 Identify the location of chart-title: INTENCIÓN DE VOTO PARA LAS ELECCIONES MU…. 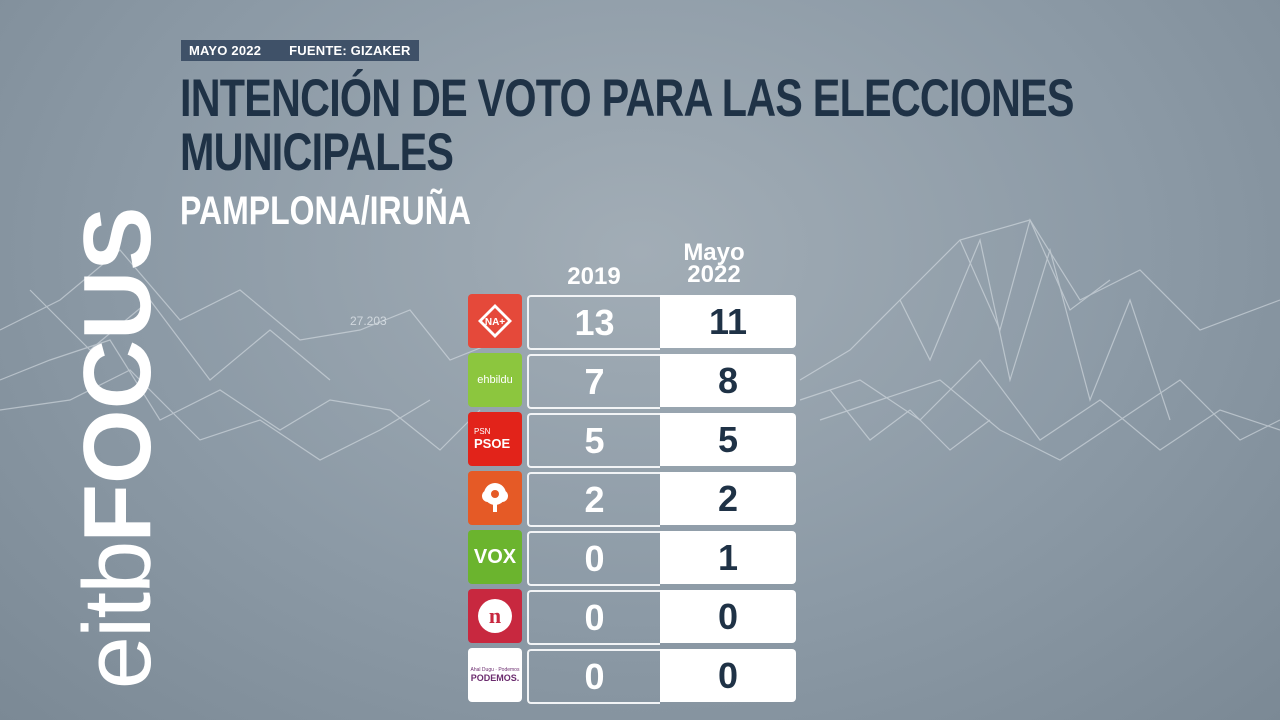
(627, 125).